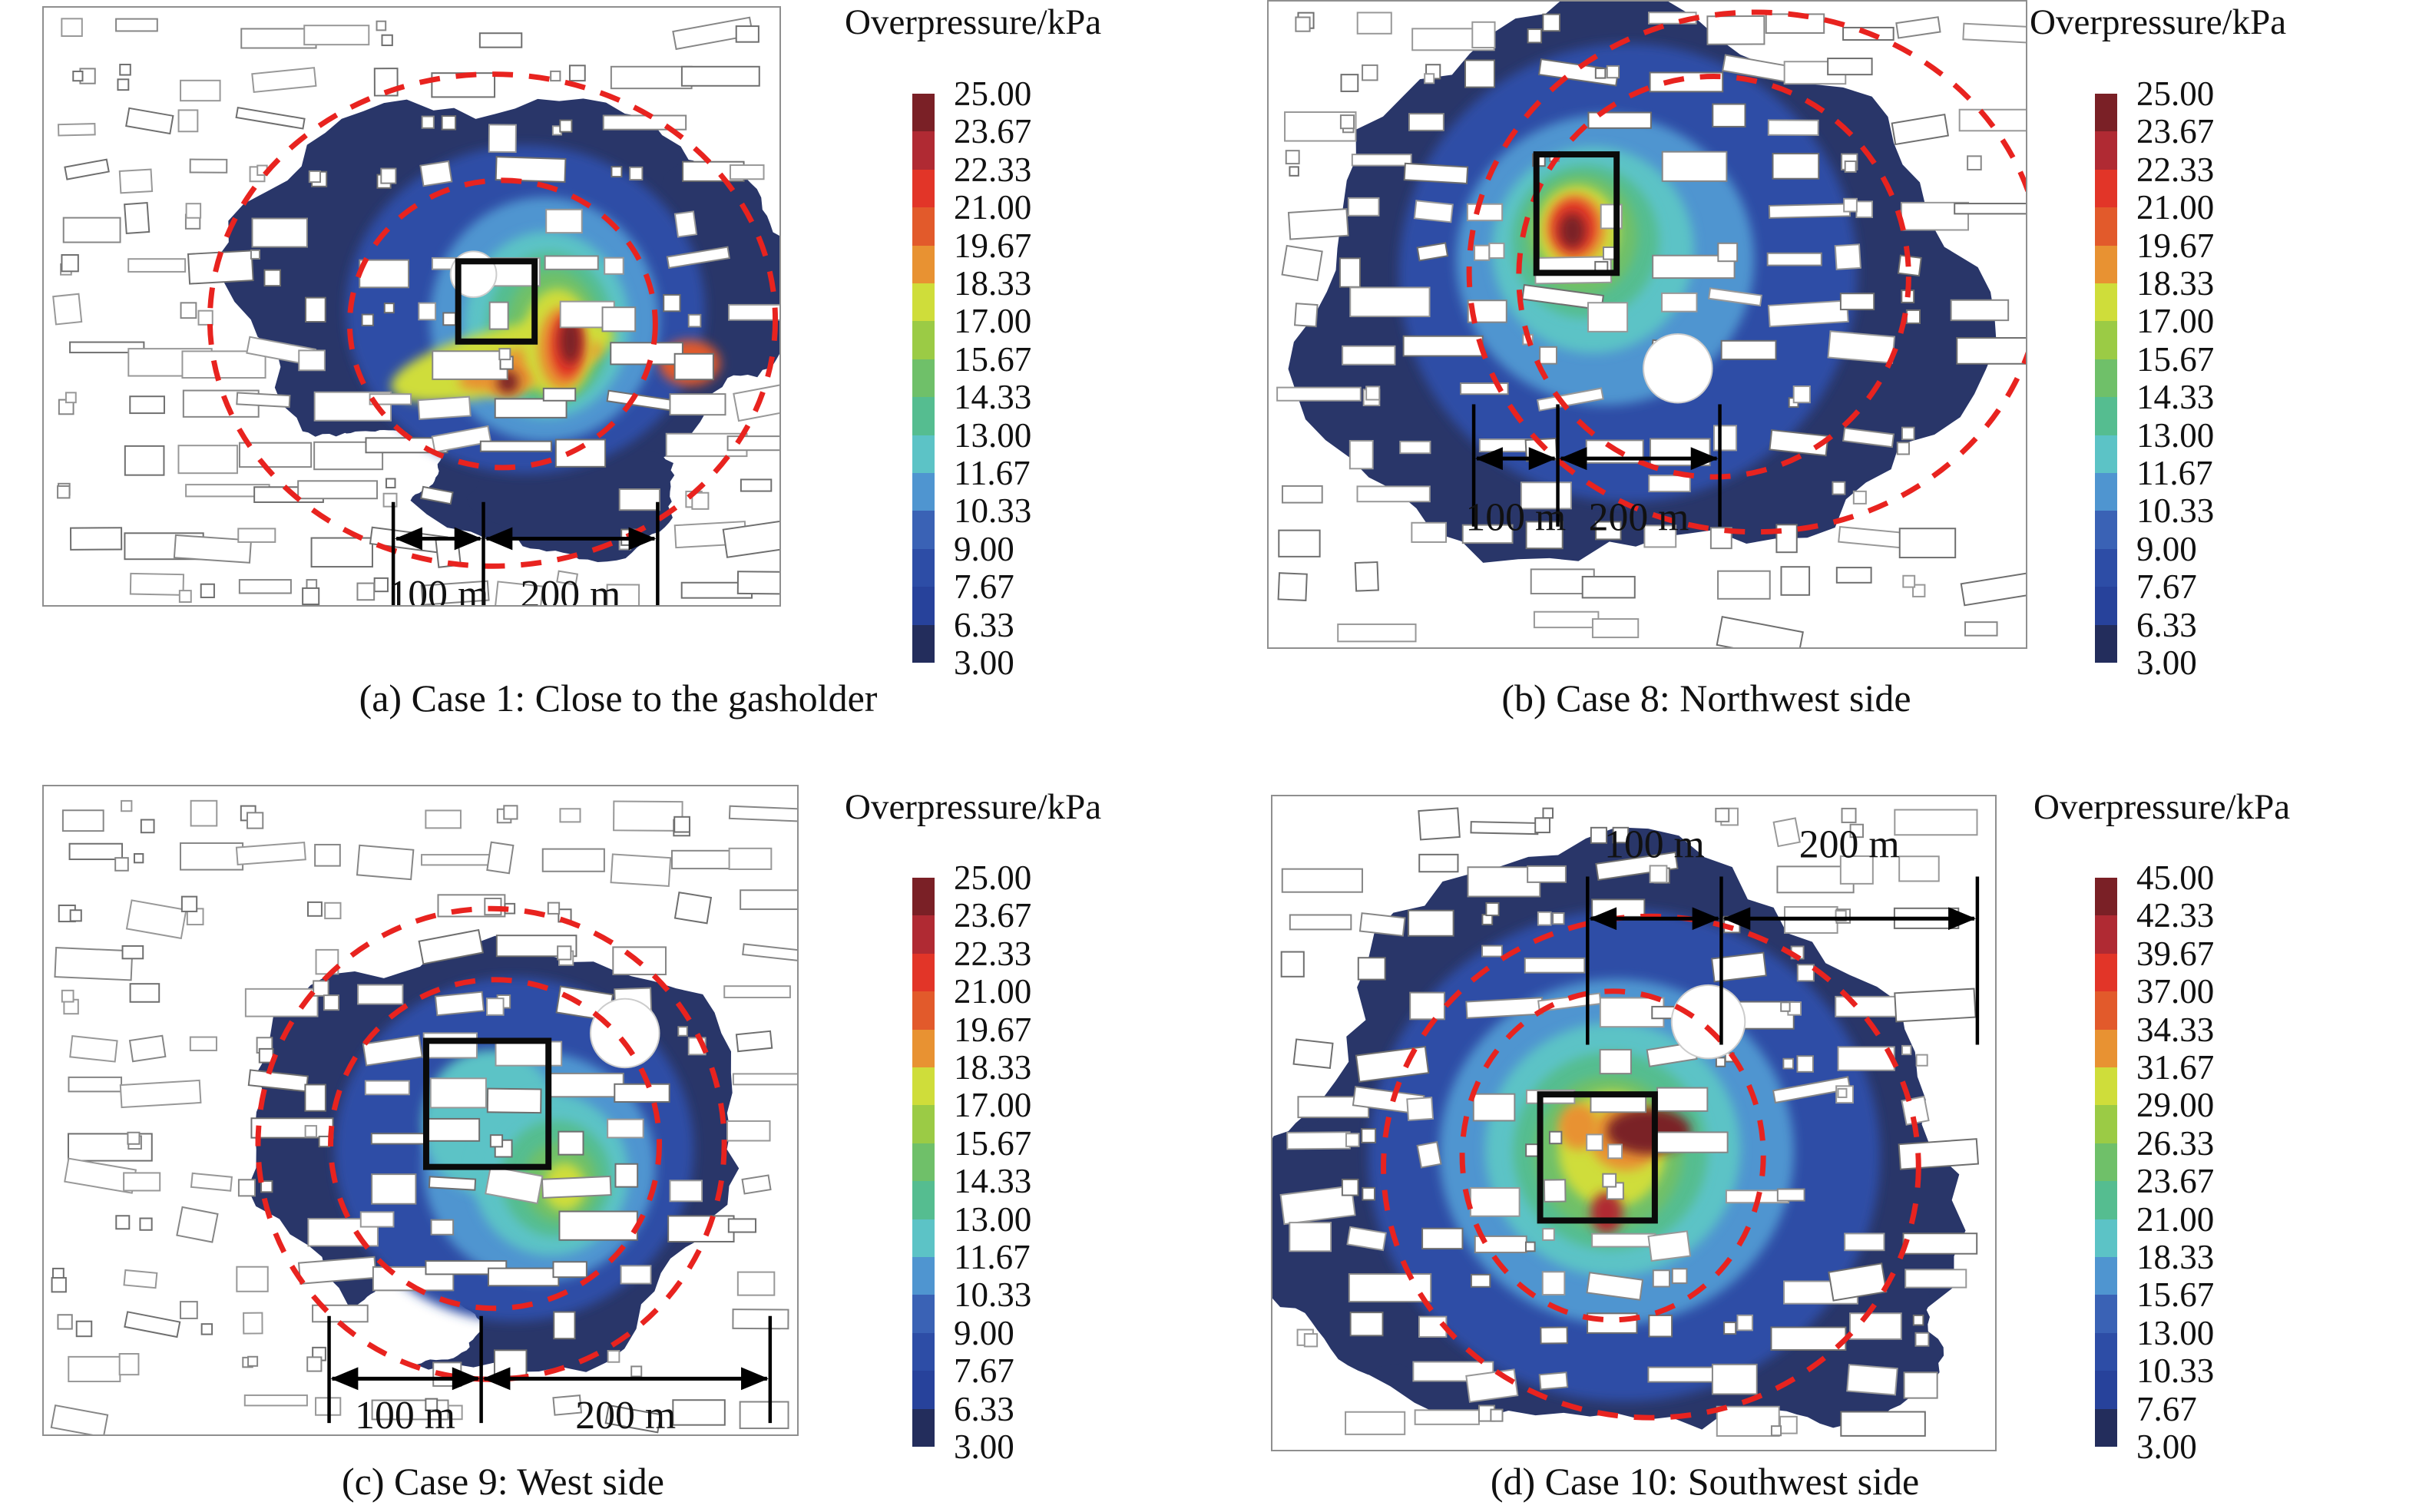 The width and height of the screenshot is (2419, 1512). Describe the element at coordinates (2175, 954) in the screenshot. I see `colorbar-tick-label: 39.67` at that location.